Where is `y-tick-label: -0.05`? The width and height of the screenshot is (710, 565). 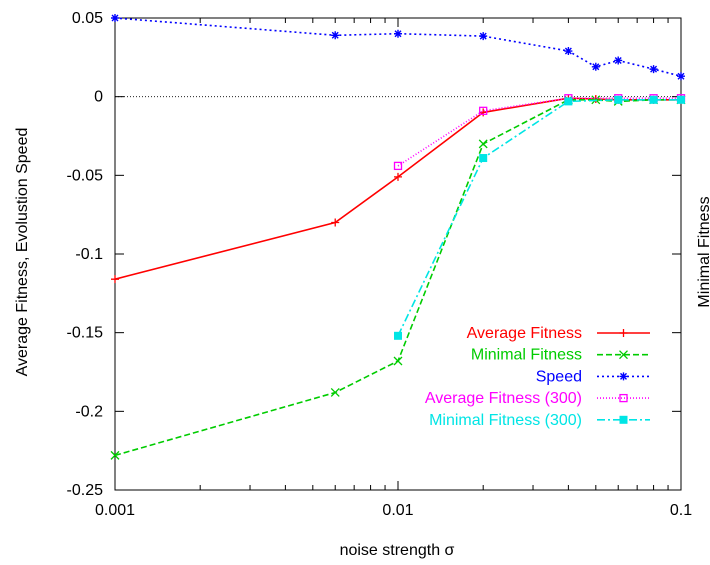 y-tick-label: -0.05 is located at coordinates (85, 175).